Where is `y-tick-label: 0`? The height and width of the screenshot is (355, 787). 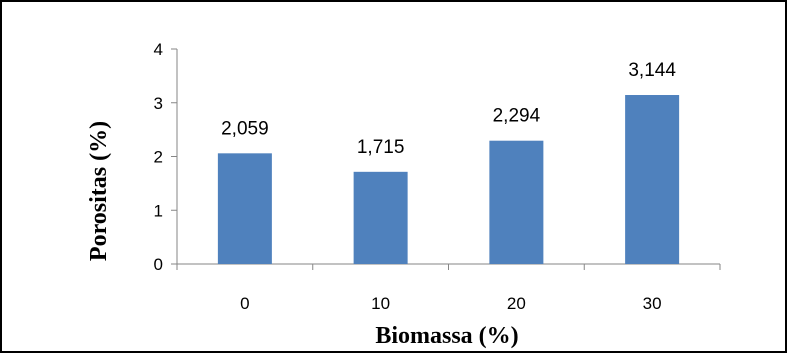
y-tick-label: 0 is located at coordinates (158, 264).